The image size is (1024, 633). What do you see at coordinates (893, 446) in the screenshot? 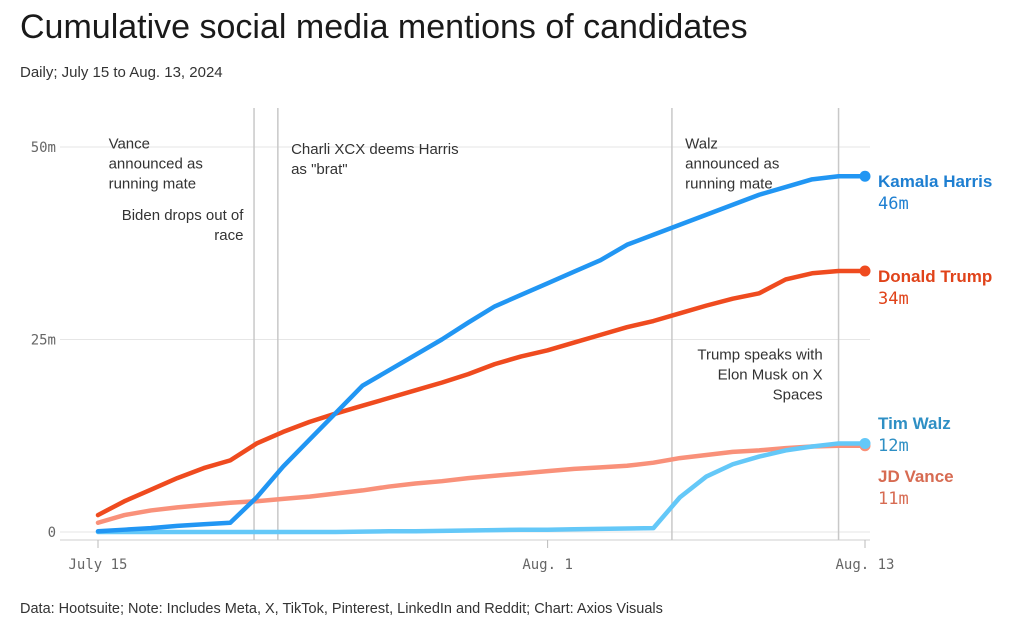
I see `series-value-walz: 12m` at bounding box center [893, 446].